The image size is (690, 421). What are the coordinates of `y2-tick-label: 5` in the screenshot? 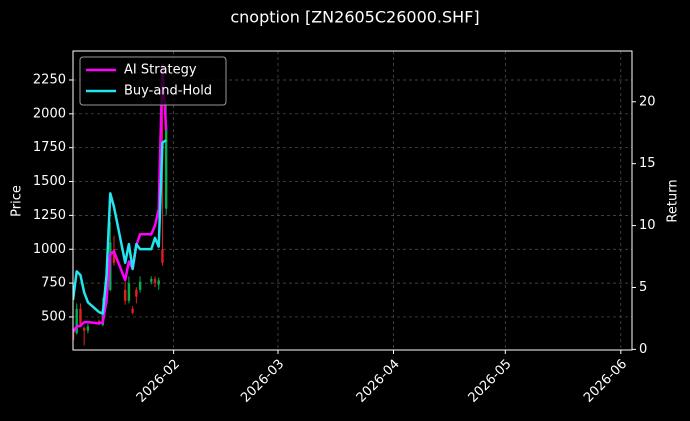 It's located at (643, 287).